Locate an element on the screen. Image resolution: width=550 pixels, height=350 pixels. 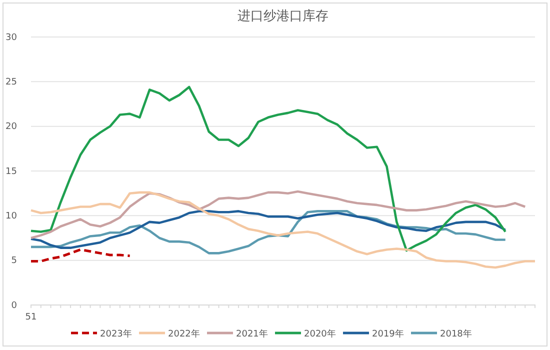
chart-title: 进口纱港口库存 is located at coordinates (283, 16).